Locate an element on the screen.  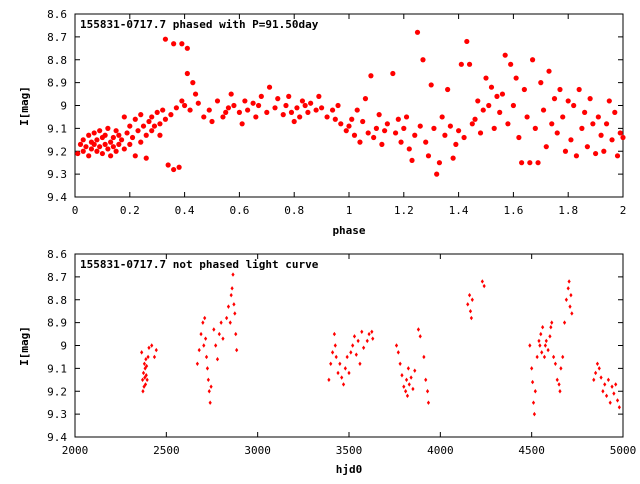
x-tick-label: 4000 is located at coordinates (440, 450).